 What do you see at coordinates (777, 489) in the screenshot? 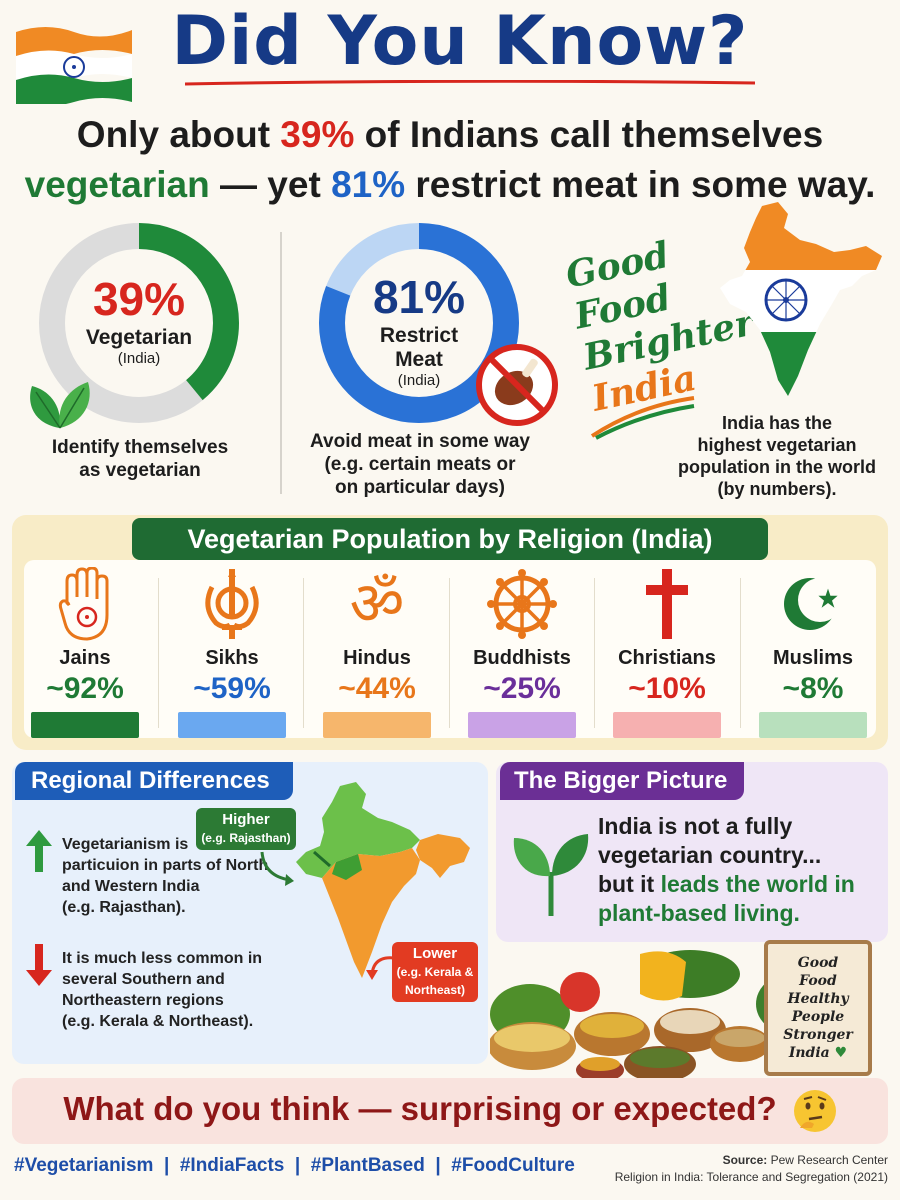
I see `caption-line: (by numbers).` at bounding box center [777, 489].